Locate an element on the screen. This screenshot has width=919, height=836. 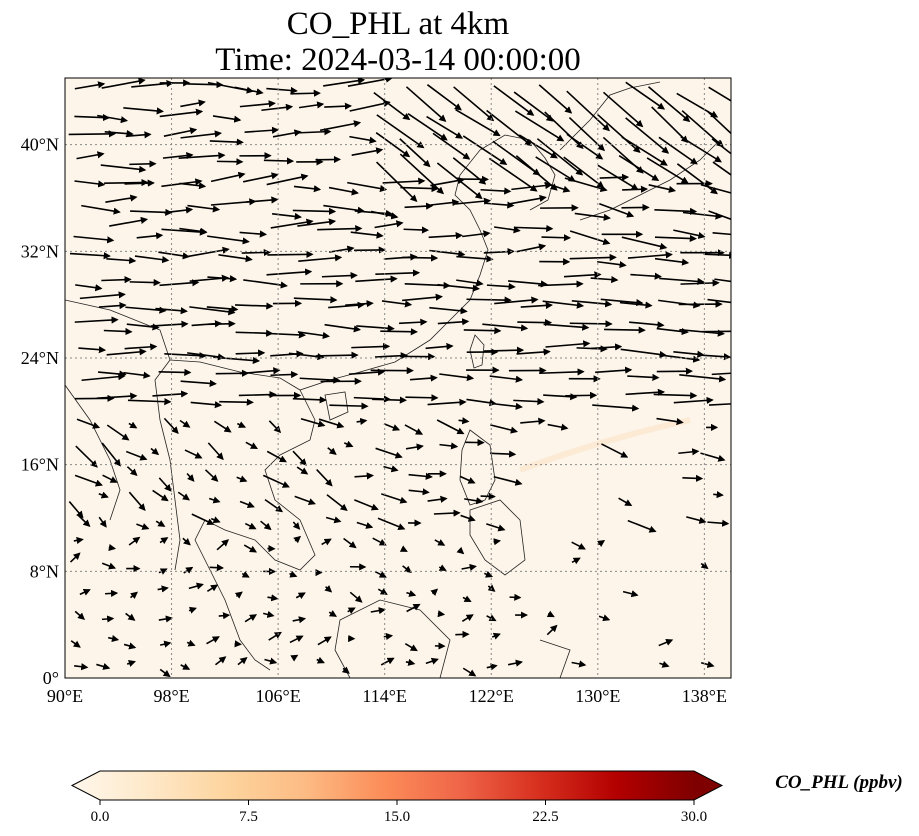
colorbar-extend-max is located at coordinates (708, 785).